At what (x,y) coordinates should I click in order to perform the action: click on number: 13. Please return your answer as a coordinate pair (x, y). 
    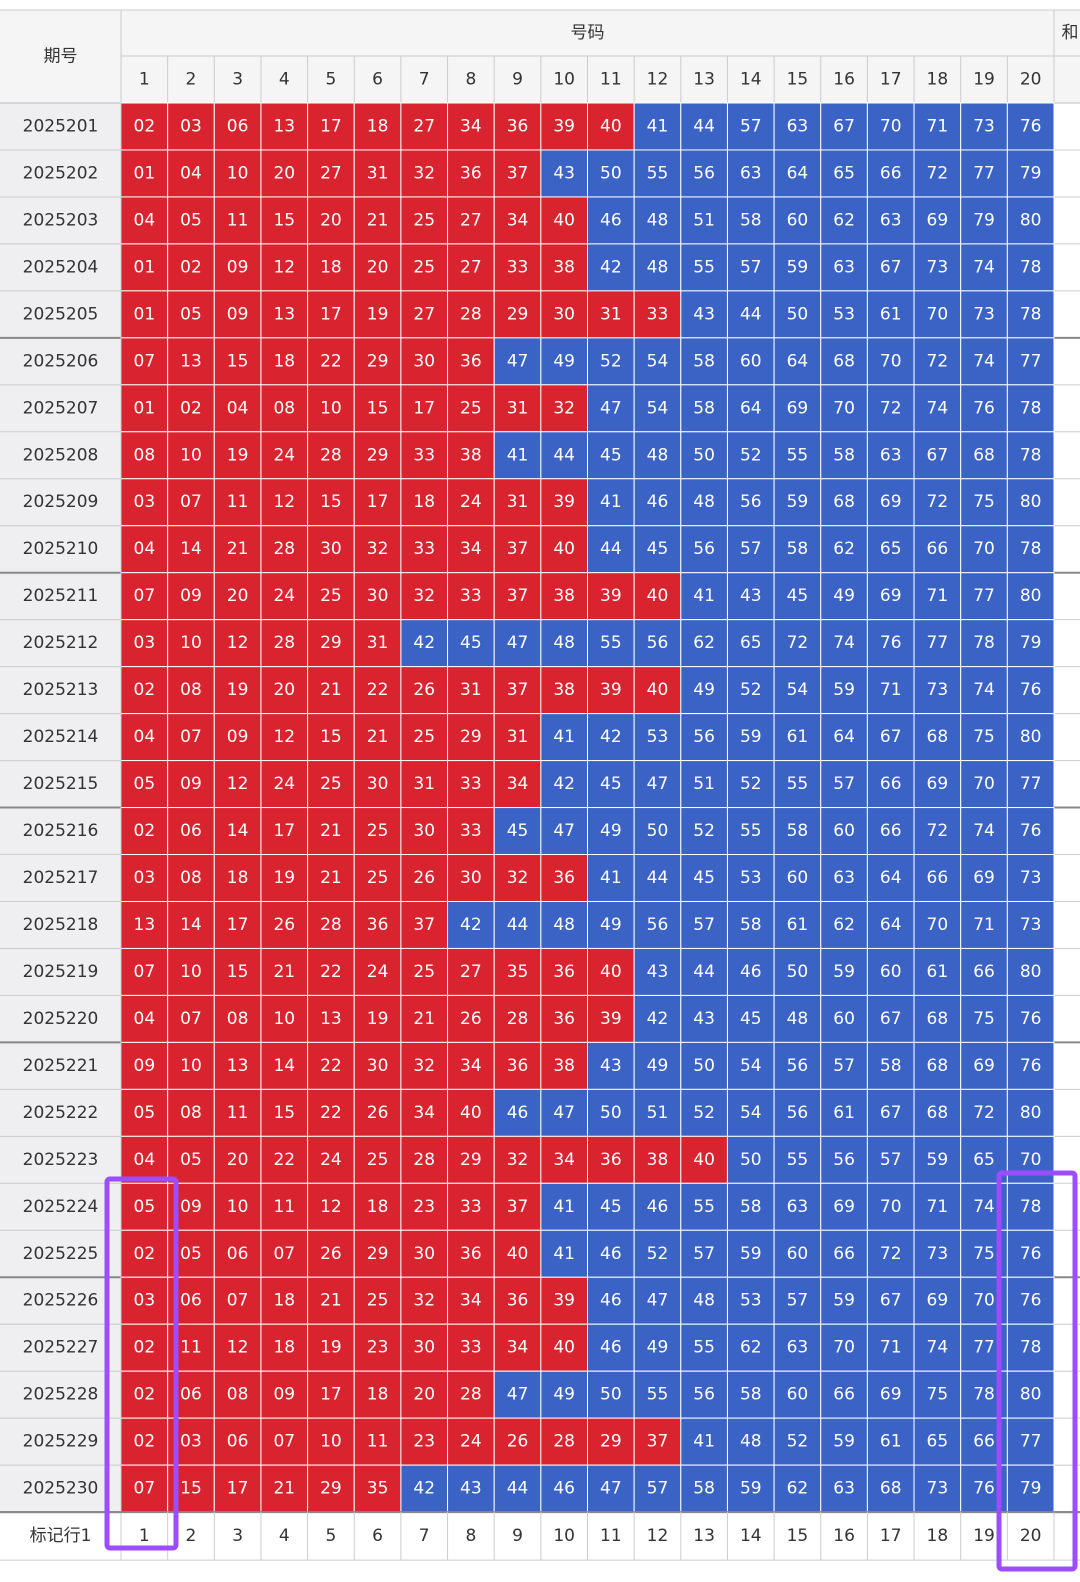
    Looking at the image, I should click on (331, 1019).